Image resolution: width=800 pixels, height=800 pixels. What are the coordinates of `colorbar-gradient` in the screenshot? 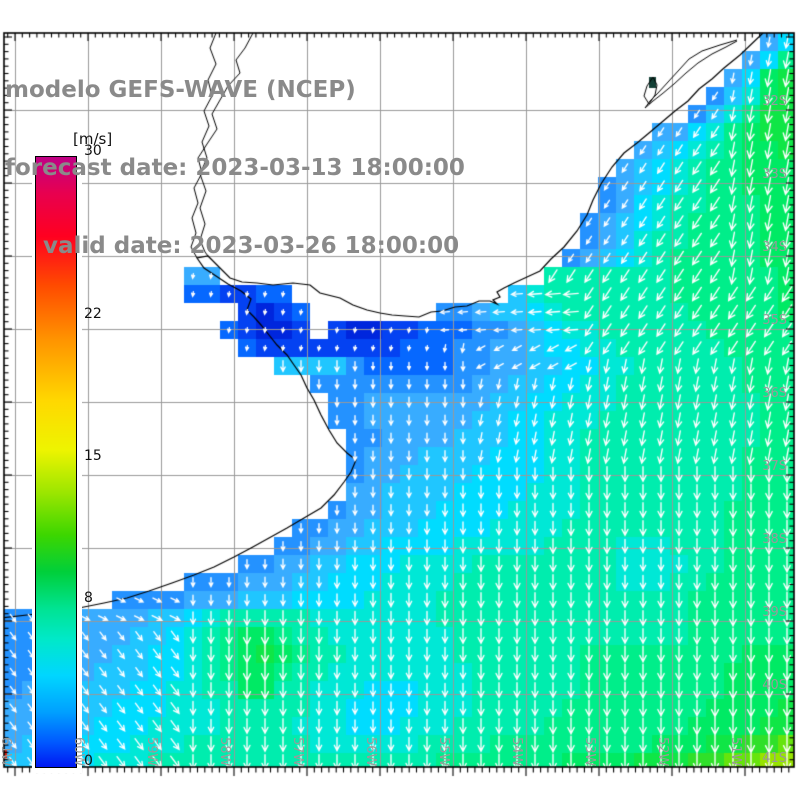 It's located at (56, 462).